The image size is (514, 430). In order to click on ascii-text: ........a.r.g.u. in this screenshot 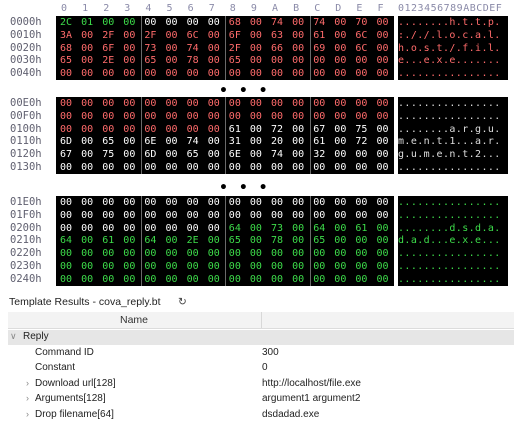, I will do `click(453, 129)`.